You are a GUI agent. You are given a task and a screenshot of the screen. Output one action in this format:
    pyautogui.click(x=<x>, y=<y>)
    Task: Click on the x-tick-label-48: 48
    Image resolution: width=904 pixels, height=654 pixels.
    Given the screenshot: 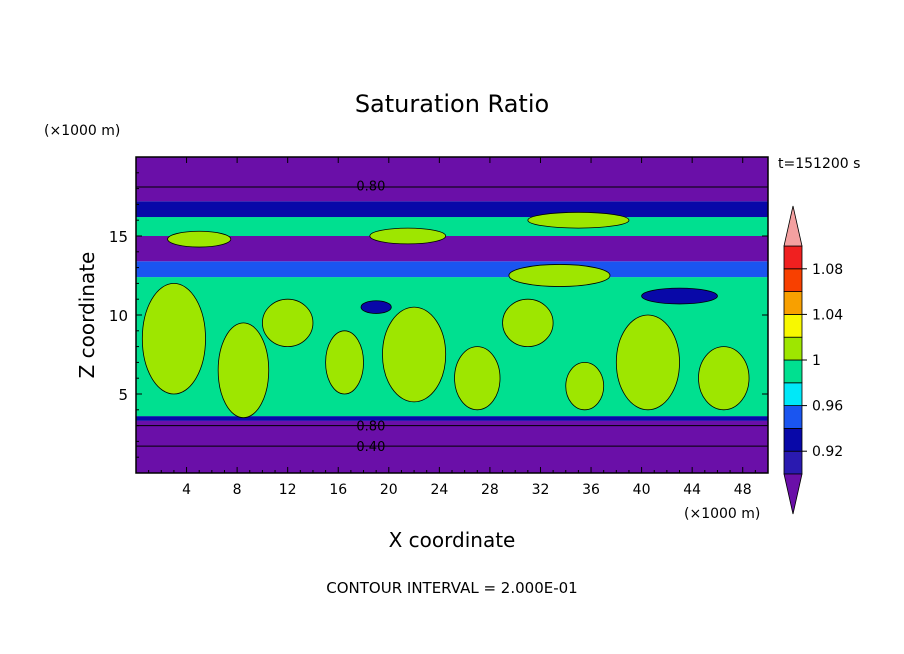 What is the action you would take?
    pyautogui.click(x=743, y=490)
    